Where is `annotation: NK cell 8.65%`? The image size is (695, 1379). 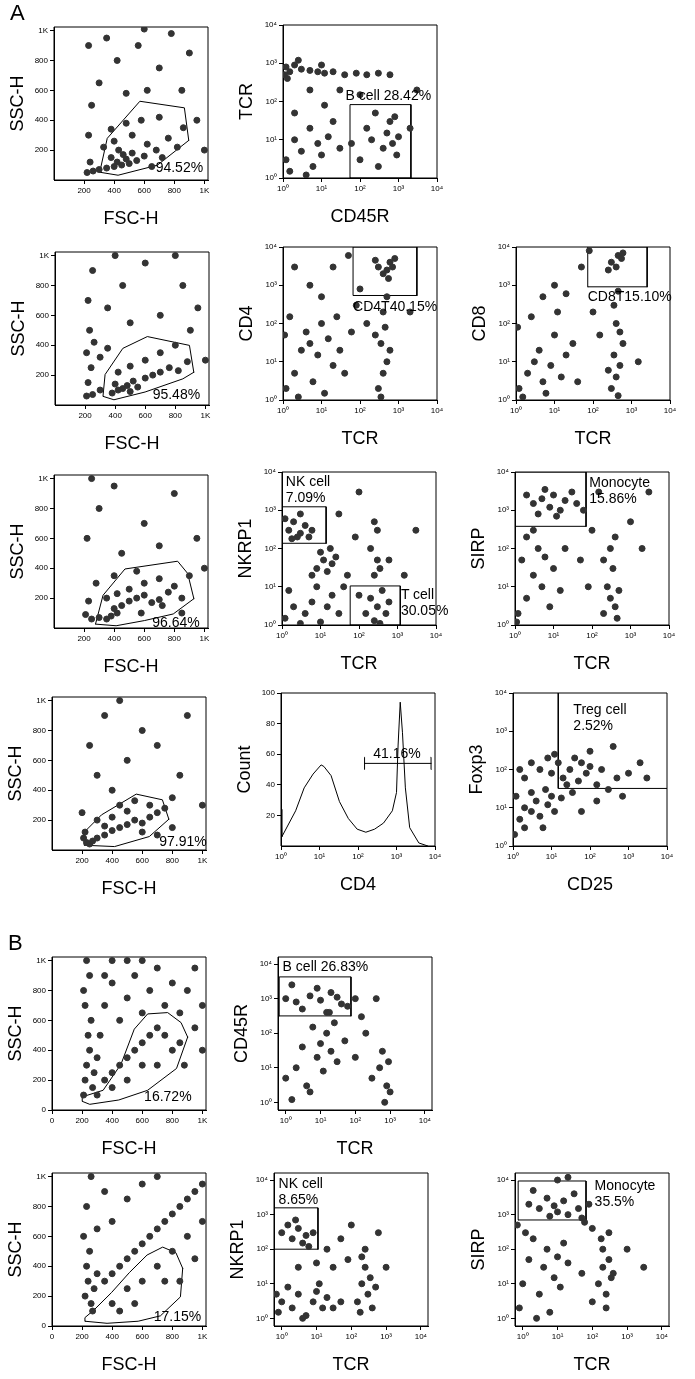
annotation: NK cell 8.65% is located at coordinates (300, 1191).